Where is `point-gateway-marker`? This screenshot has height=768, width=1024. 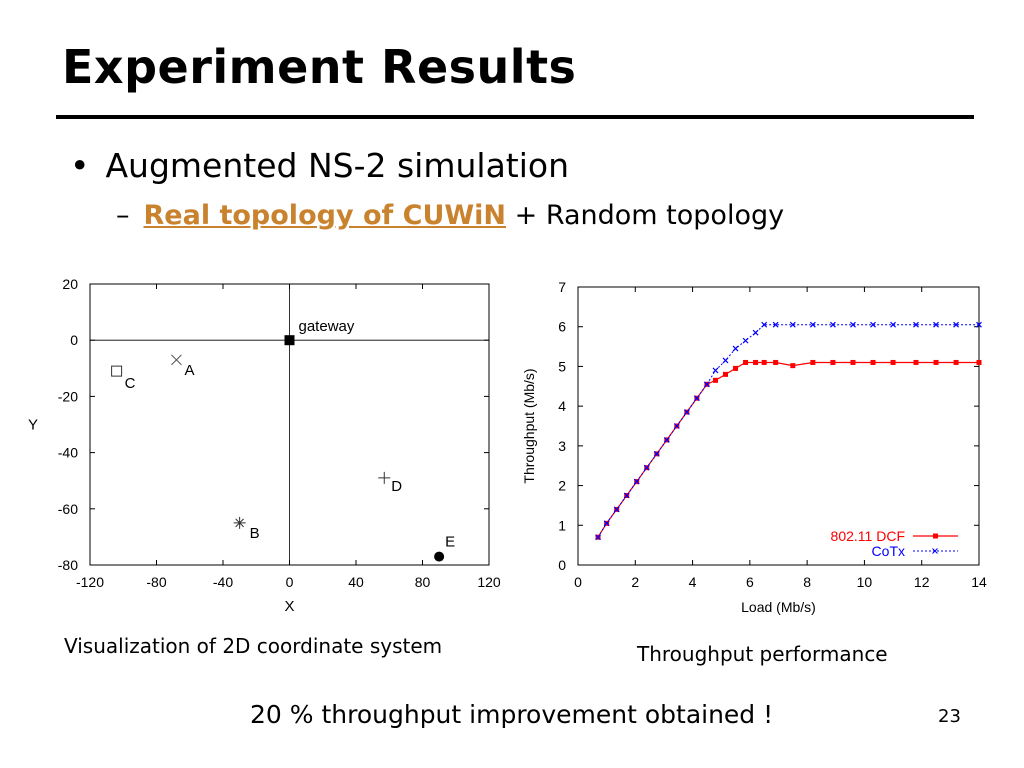
point-gateway-marker is located at coordinates (289, 340).